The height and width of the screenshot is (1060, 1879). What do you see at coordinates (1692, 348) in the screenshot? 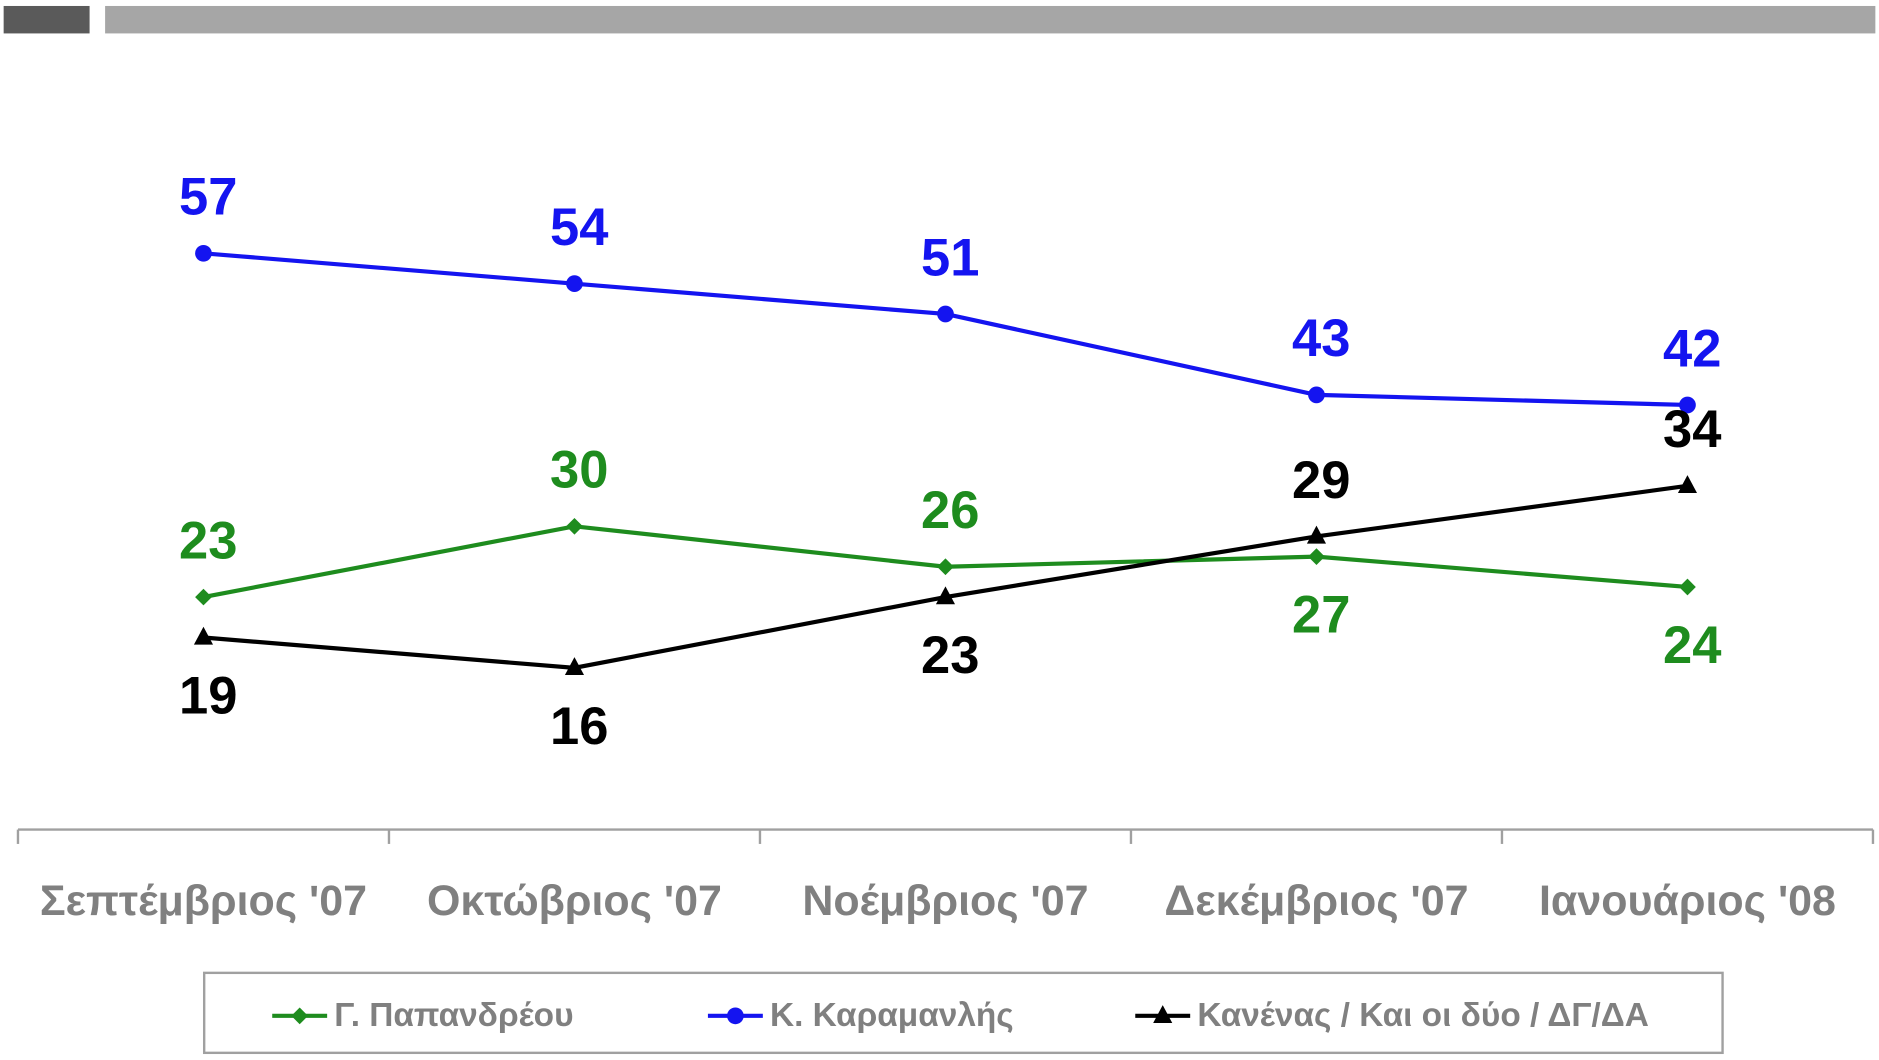
I see `data-label: 42` at bounding box center [1692, 348].